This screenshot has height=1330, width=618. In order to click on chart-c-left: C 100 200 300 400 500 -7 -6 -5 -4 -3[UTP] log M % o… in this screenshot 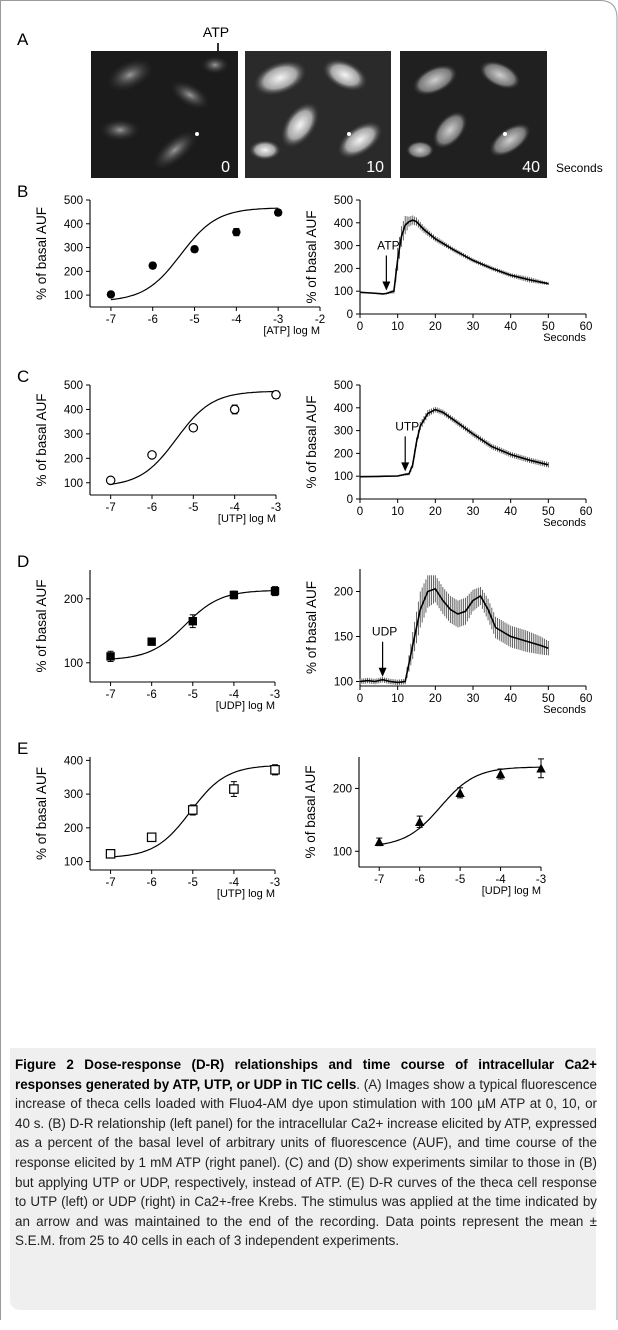, I will do `click(149, 446)`.